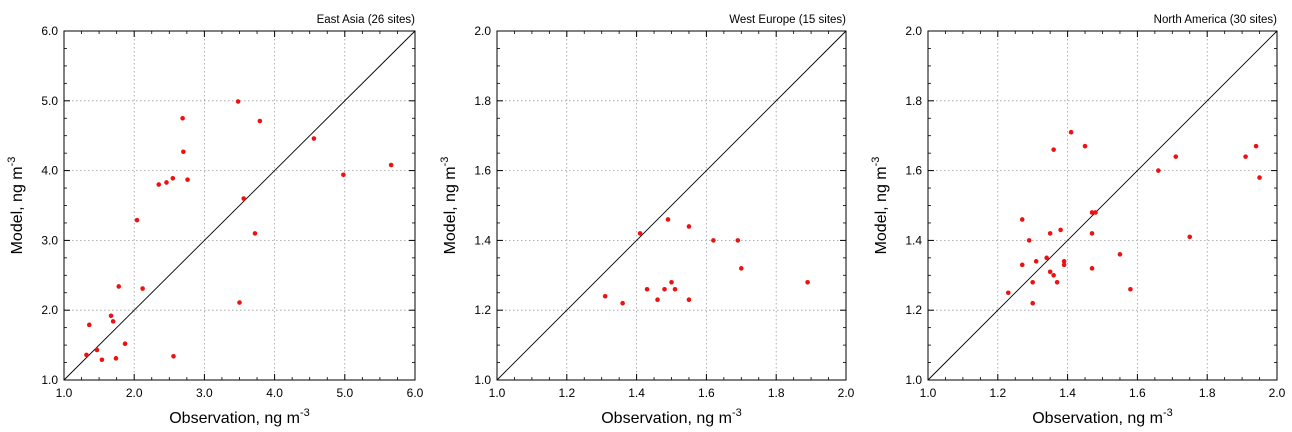 This screenshot has height=432, width=1292. I want to click on x-tick-label: 4.0, so click(274, 393).